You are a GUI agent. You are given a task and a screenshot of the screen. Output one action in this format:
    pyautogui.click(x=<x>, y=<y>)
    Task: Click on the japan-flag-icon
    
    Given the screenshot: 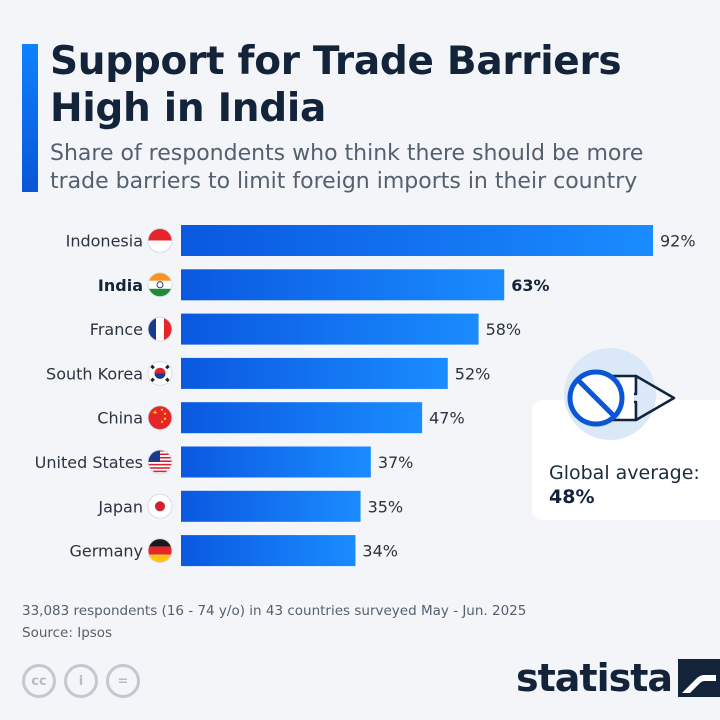 What is the action you would take?
    pyautogui.click(x=160, y=506)
    